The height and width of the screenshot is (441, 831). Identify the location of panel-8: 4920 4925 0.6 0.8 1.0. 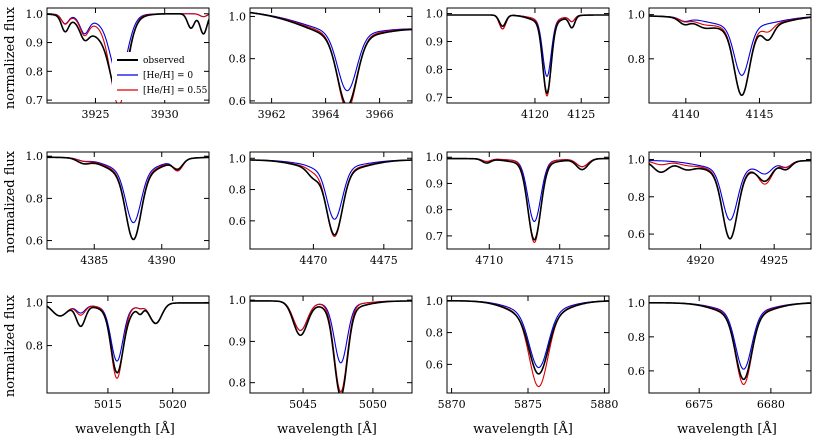
(720, 209).